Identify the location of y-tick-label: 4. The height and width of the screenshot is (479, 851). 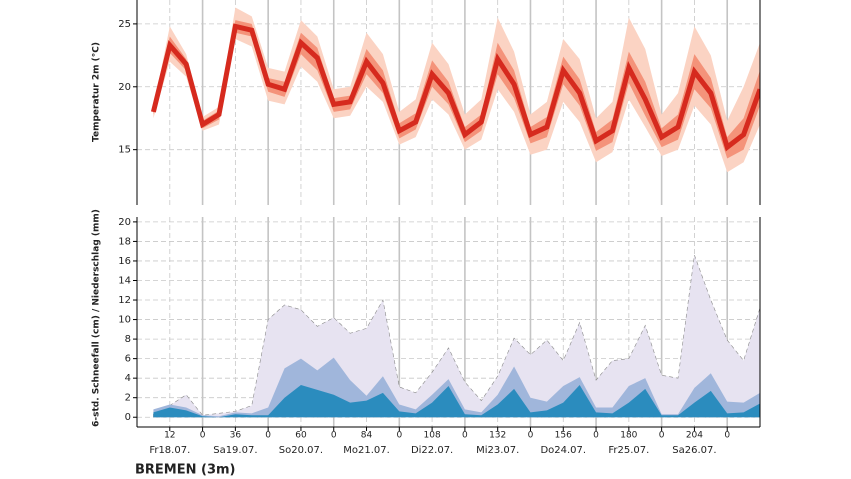
(128, 378).